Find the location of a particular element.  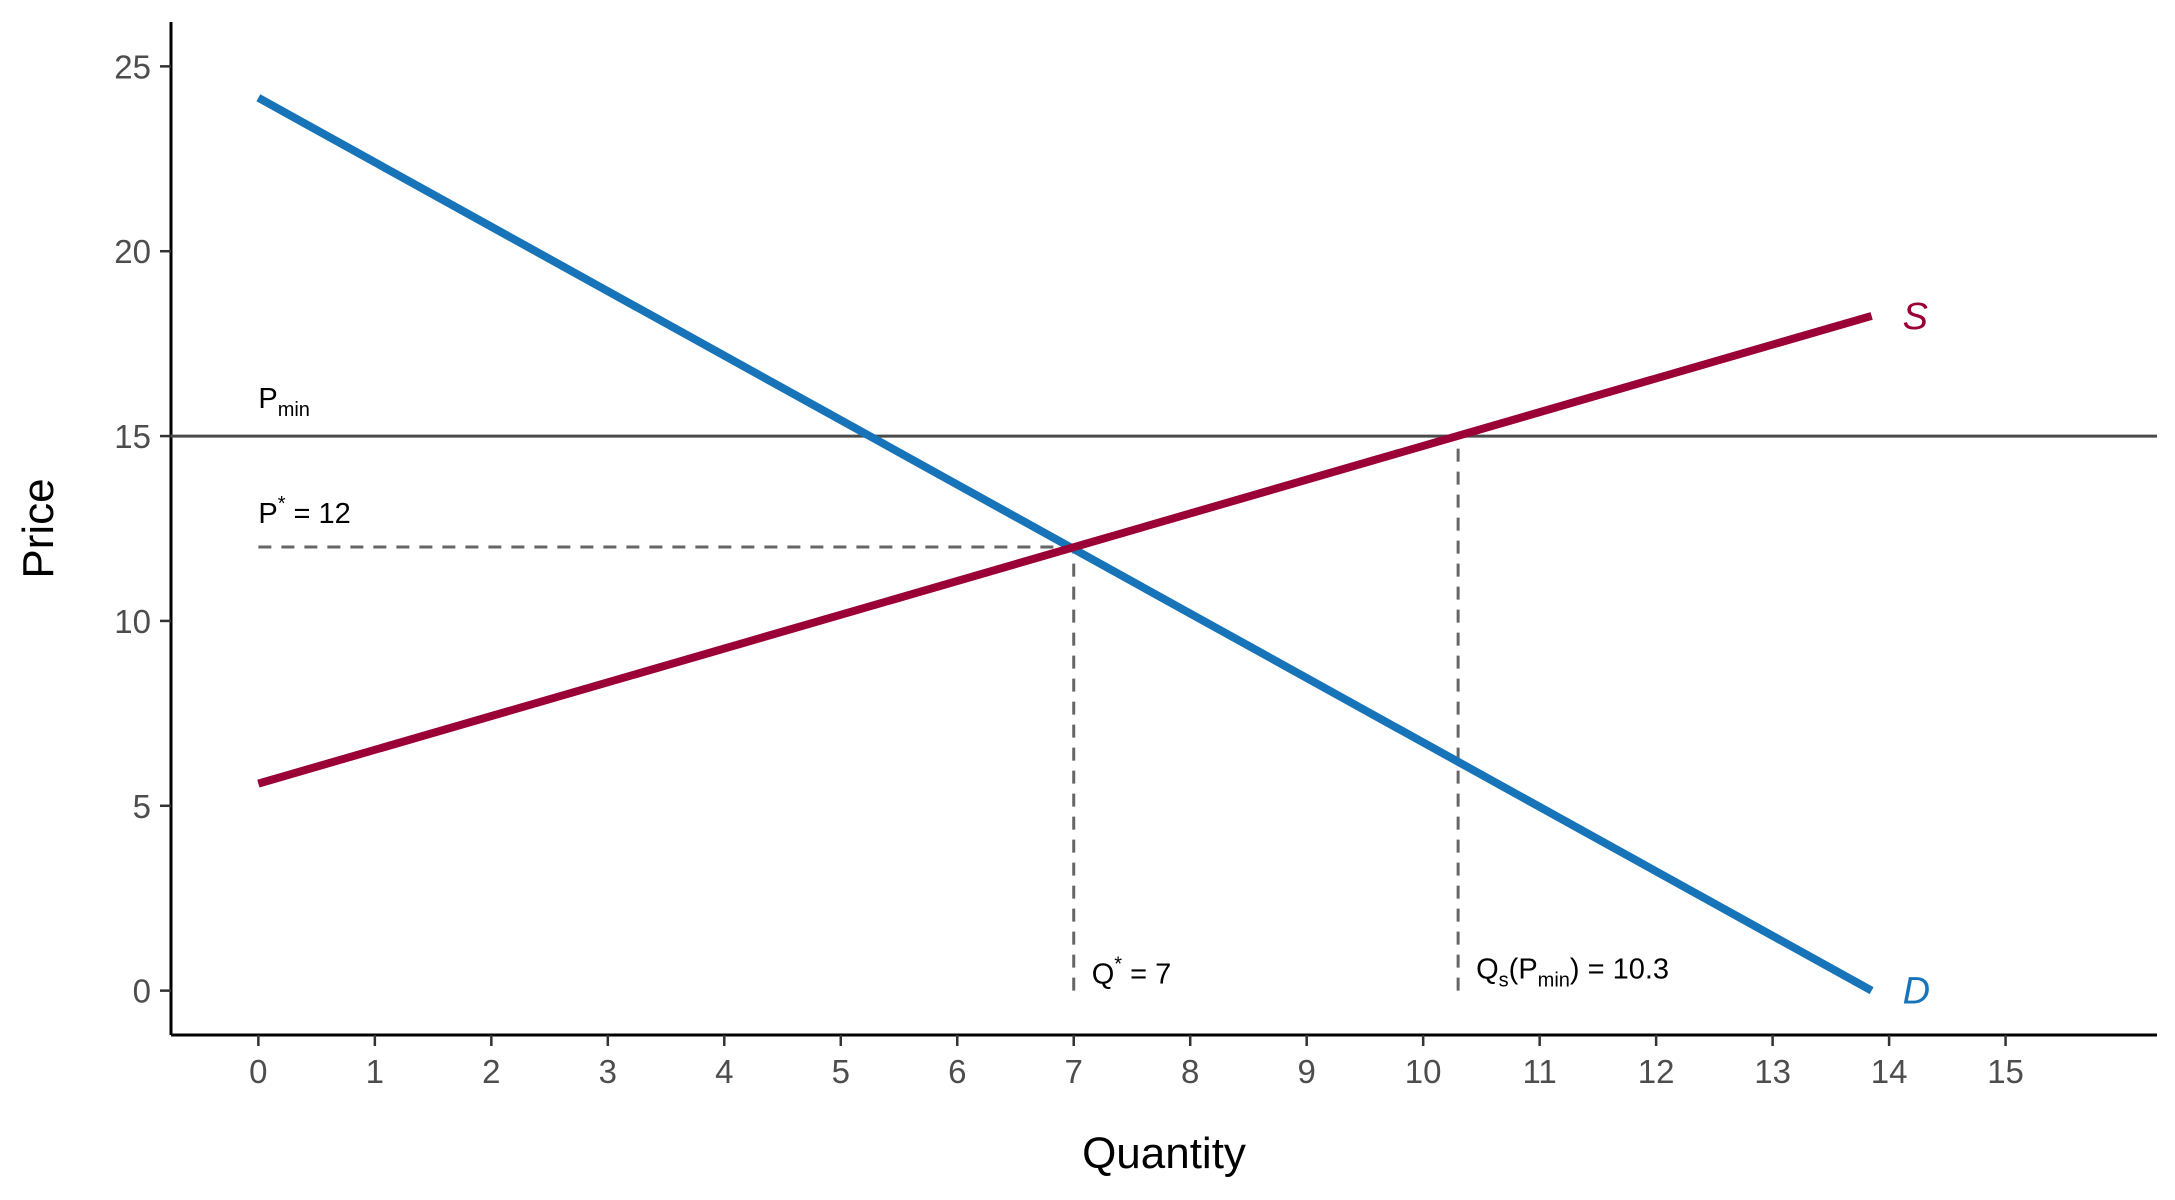

y-tick-label: 20 is located at coordinates (132, 251).